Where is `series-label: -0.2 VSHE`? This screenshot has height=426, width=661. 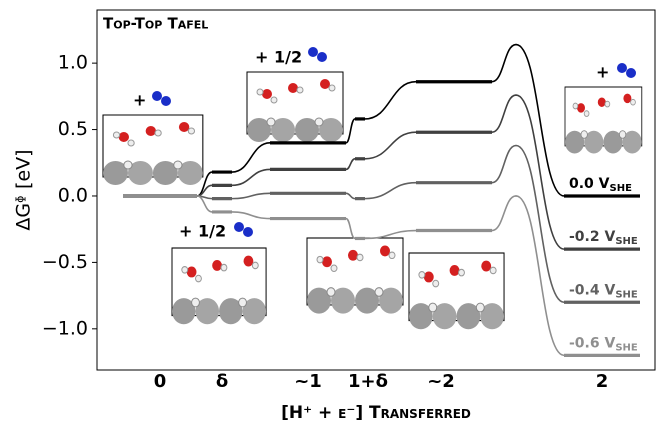 series-label: -0.2 VSHE is located at coordinates (603, 238).